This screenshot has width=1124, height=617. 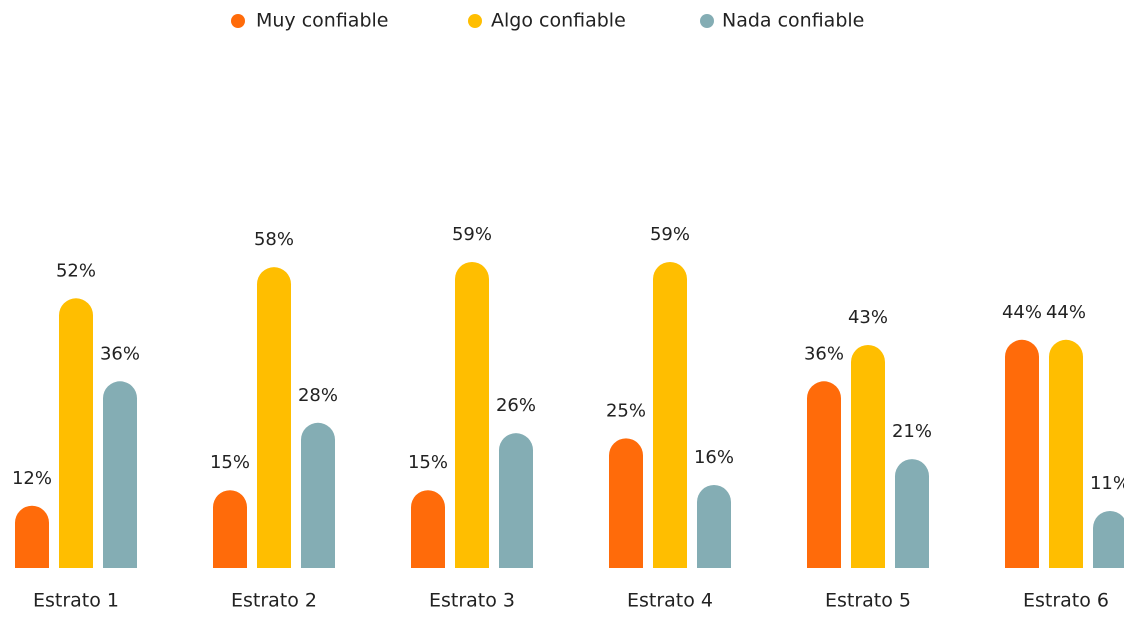 What do you see at coordinates (318, 395) in the screenshot?
I see `data-label: 28%` at bounding box center [318, 395].